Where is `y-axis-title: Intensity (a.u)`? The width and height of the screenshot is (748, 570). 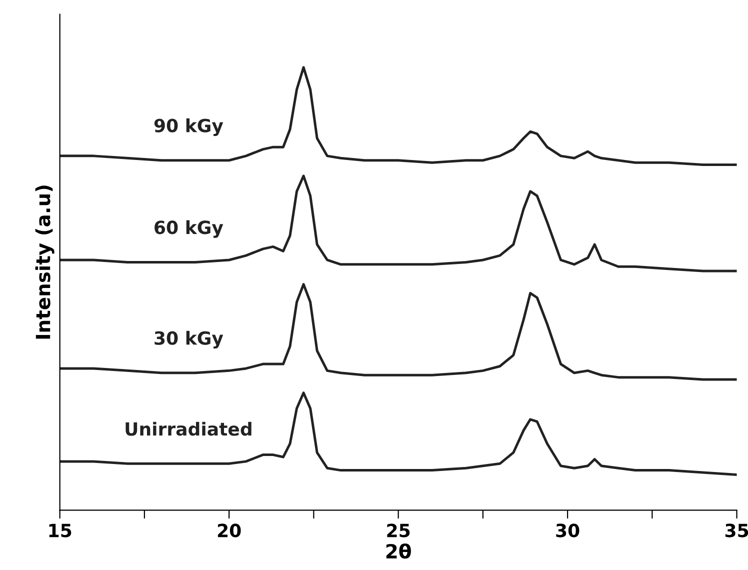 y-axis-title: Intensity (a.u) is located at coordinates (44, 262).